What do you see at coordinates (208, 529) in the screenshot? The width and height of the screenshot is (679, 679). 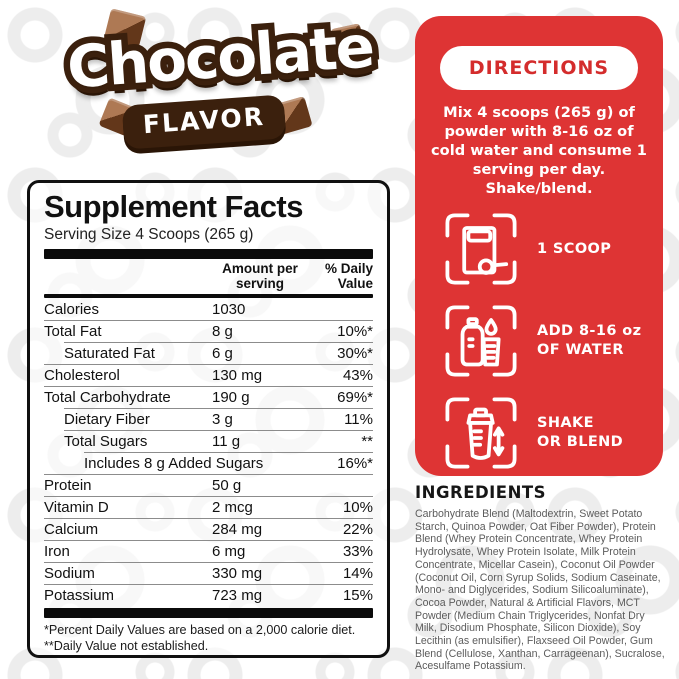 I see `facts-row: Calcium 284 mg 22%` at bounding box center [208, 529].